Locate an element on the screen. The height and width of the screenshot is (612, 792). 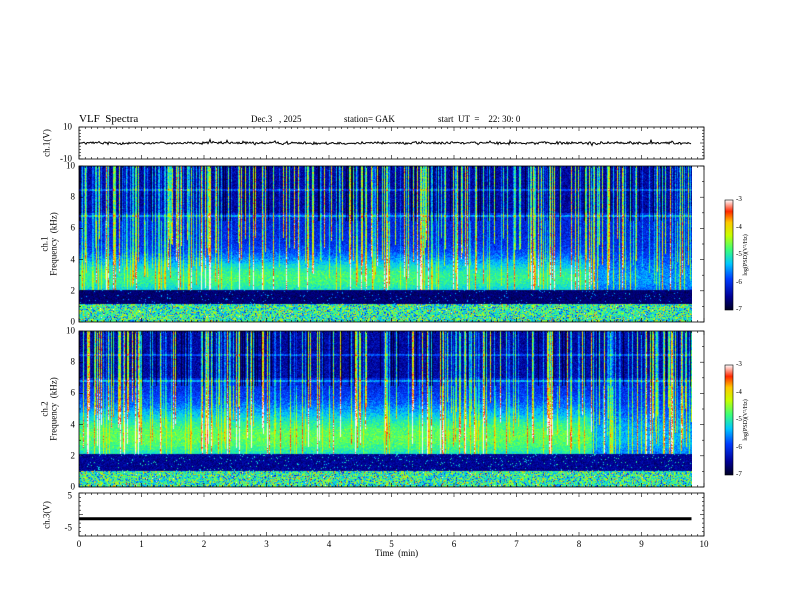
colorbar-ch1 is located at coordinates (729, 255).